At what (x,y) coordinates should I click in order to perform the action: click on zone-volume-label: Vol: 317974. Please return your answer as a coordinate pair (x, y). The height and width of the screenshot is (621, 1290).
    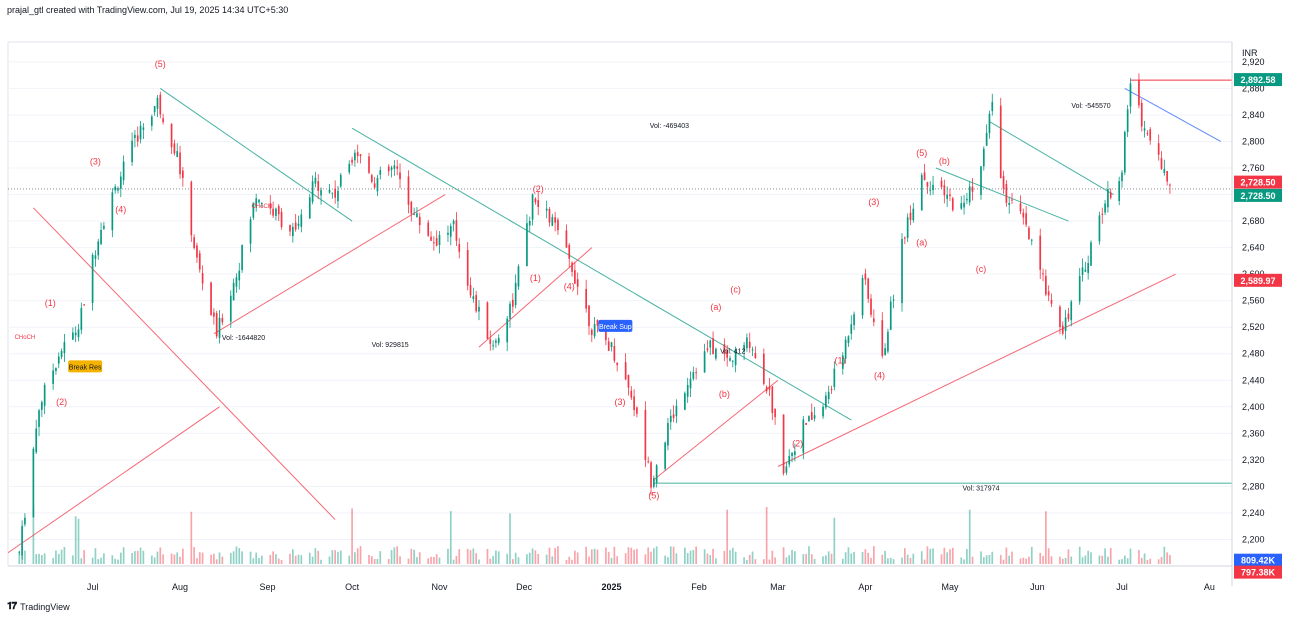
    Looking at the image, I should click on (981, 489).